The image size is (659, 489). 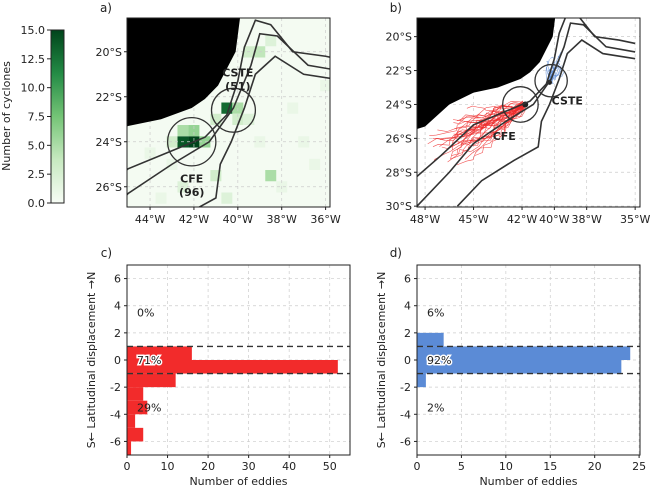 I want to click on colorbar-label: Number of cyclones, so click(x=6, y=116).